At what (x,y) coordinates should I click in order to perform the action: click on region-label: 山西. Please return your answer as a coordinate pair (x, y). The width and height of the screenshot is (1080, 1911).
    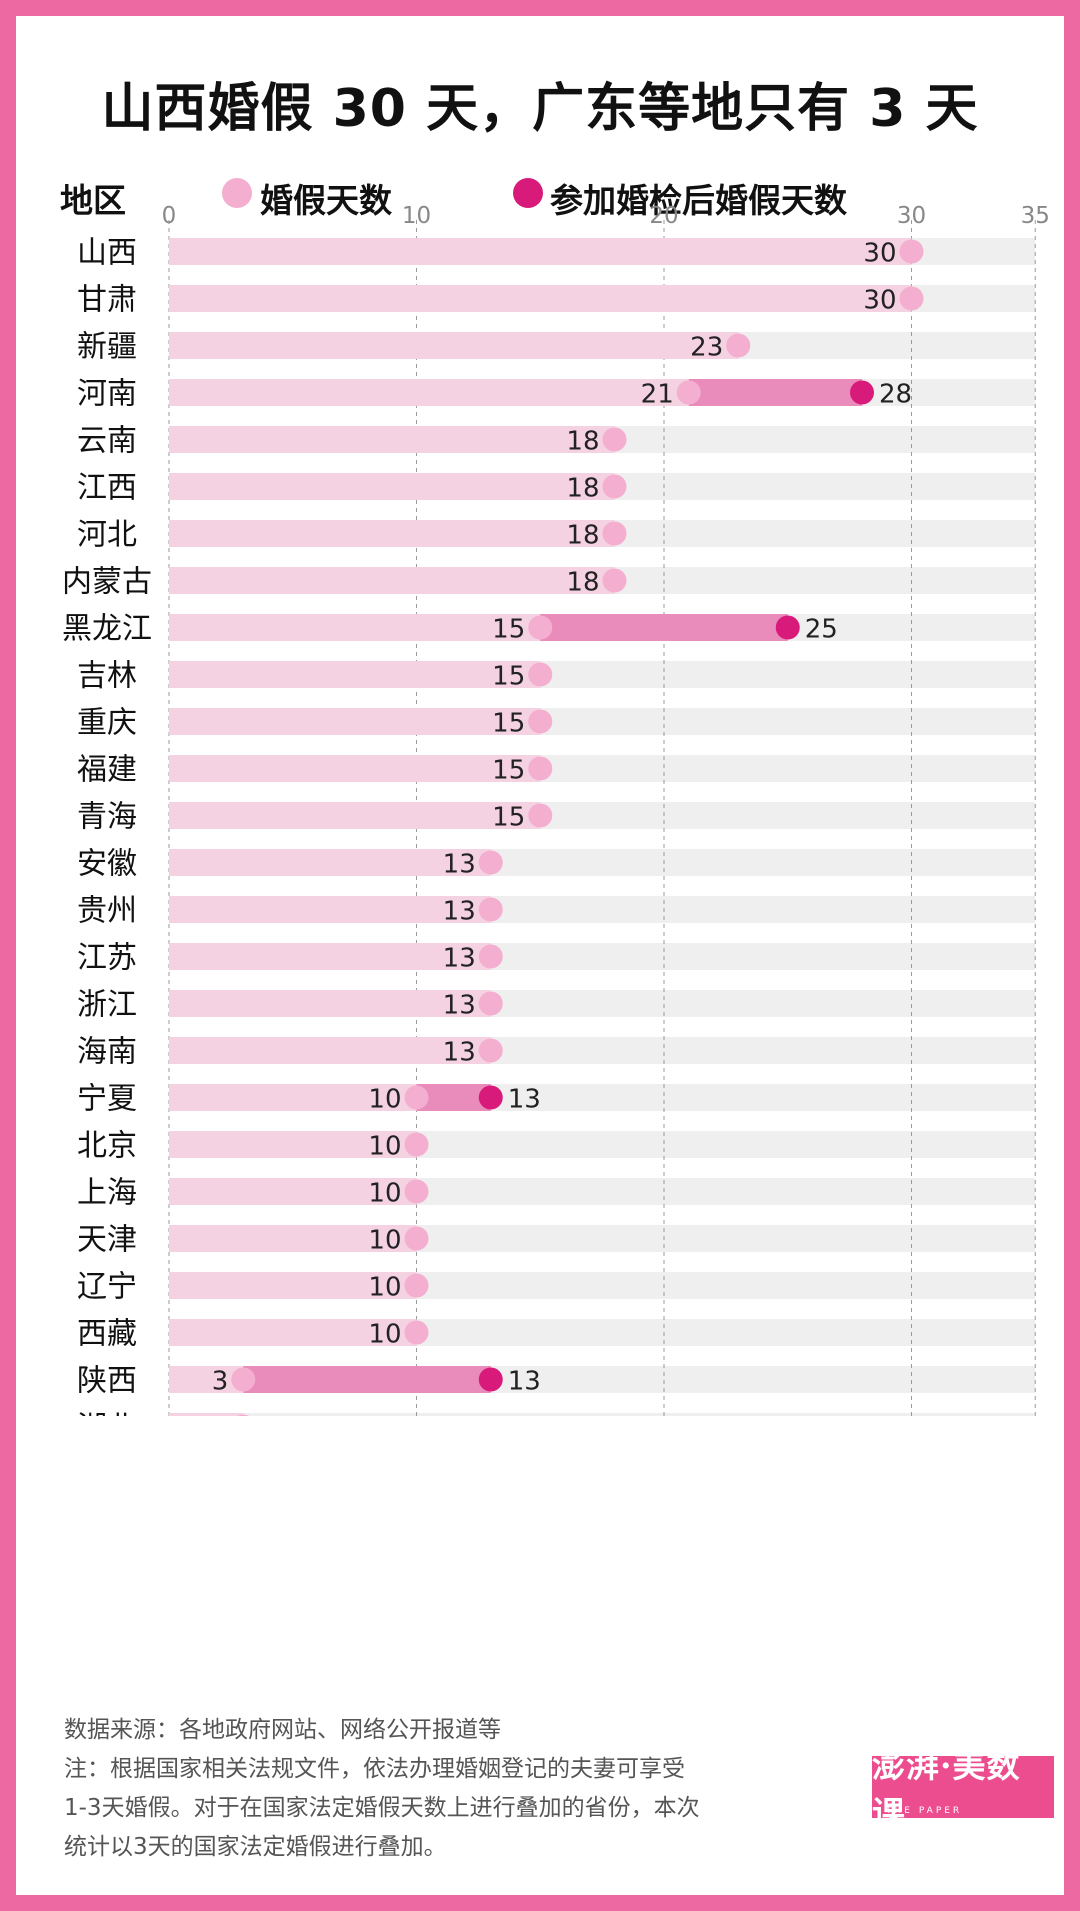
    Looking at the image, I should click on (107, 253).